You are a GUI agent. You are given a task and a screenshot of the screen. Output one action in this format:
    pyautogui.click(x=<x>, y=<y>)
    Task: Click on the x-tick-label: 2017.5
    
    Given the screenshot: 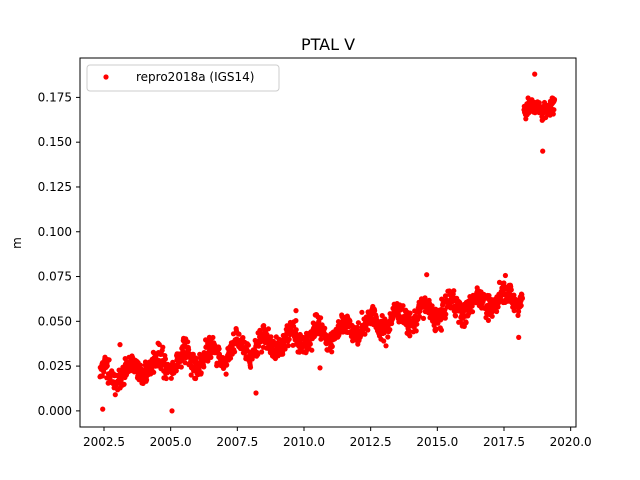 What is the action you would take?
    pyautogui.click(x=504, y=442)
    